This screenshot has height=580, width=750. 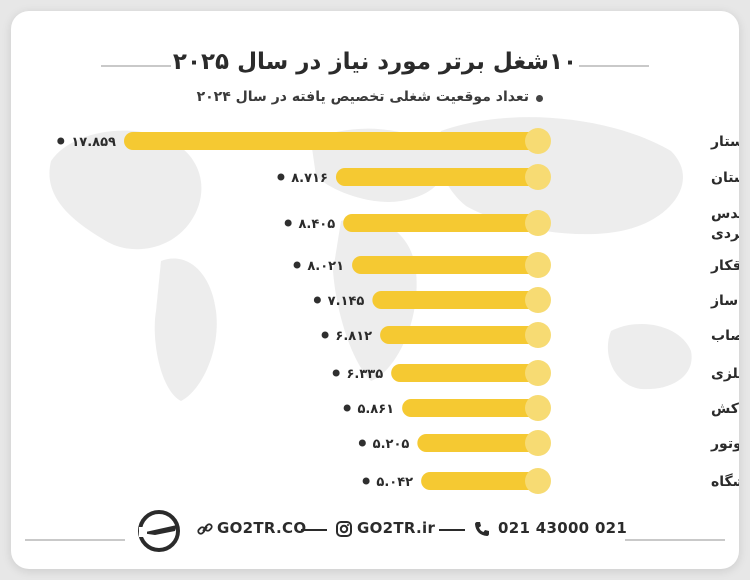 I want to click on bar-group: ۸.۰۲۱ برقکار, so click(x=516, y=265).